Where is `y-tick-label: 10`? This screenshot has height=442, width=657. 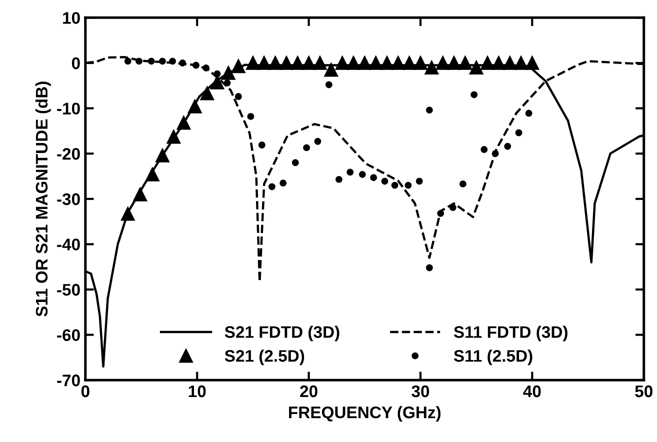 y-tick-label: 10 is located at coordinates (71, 18).